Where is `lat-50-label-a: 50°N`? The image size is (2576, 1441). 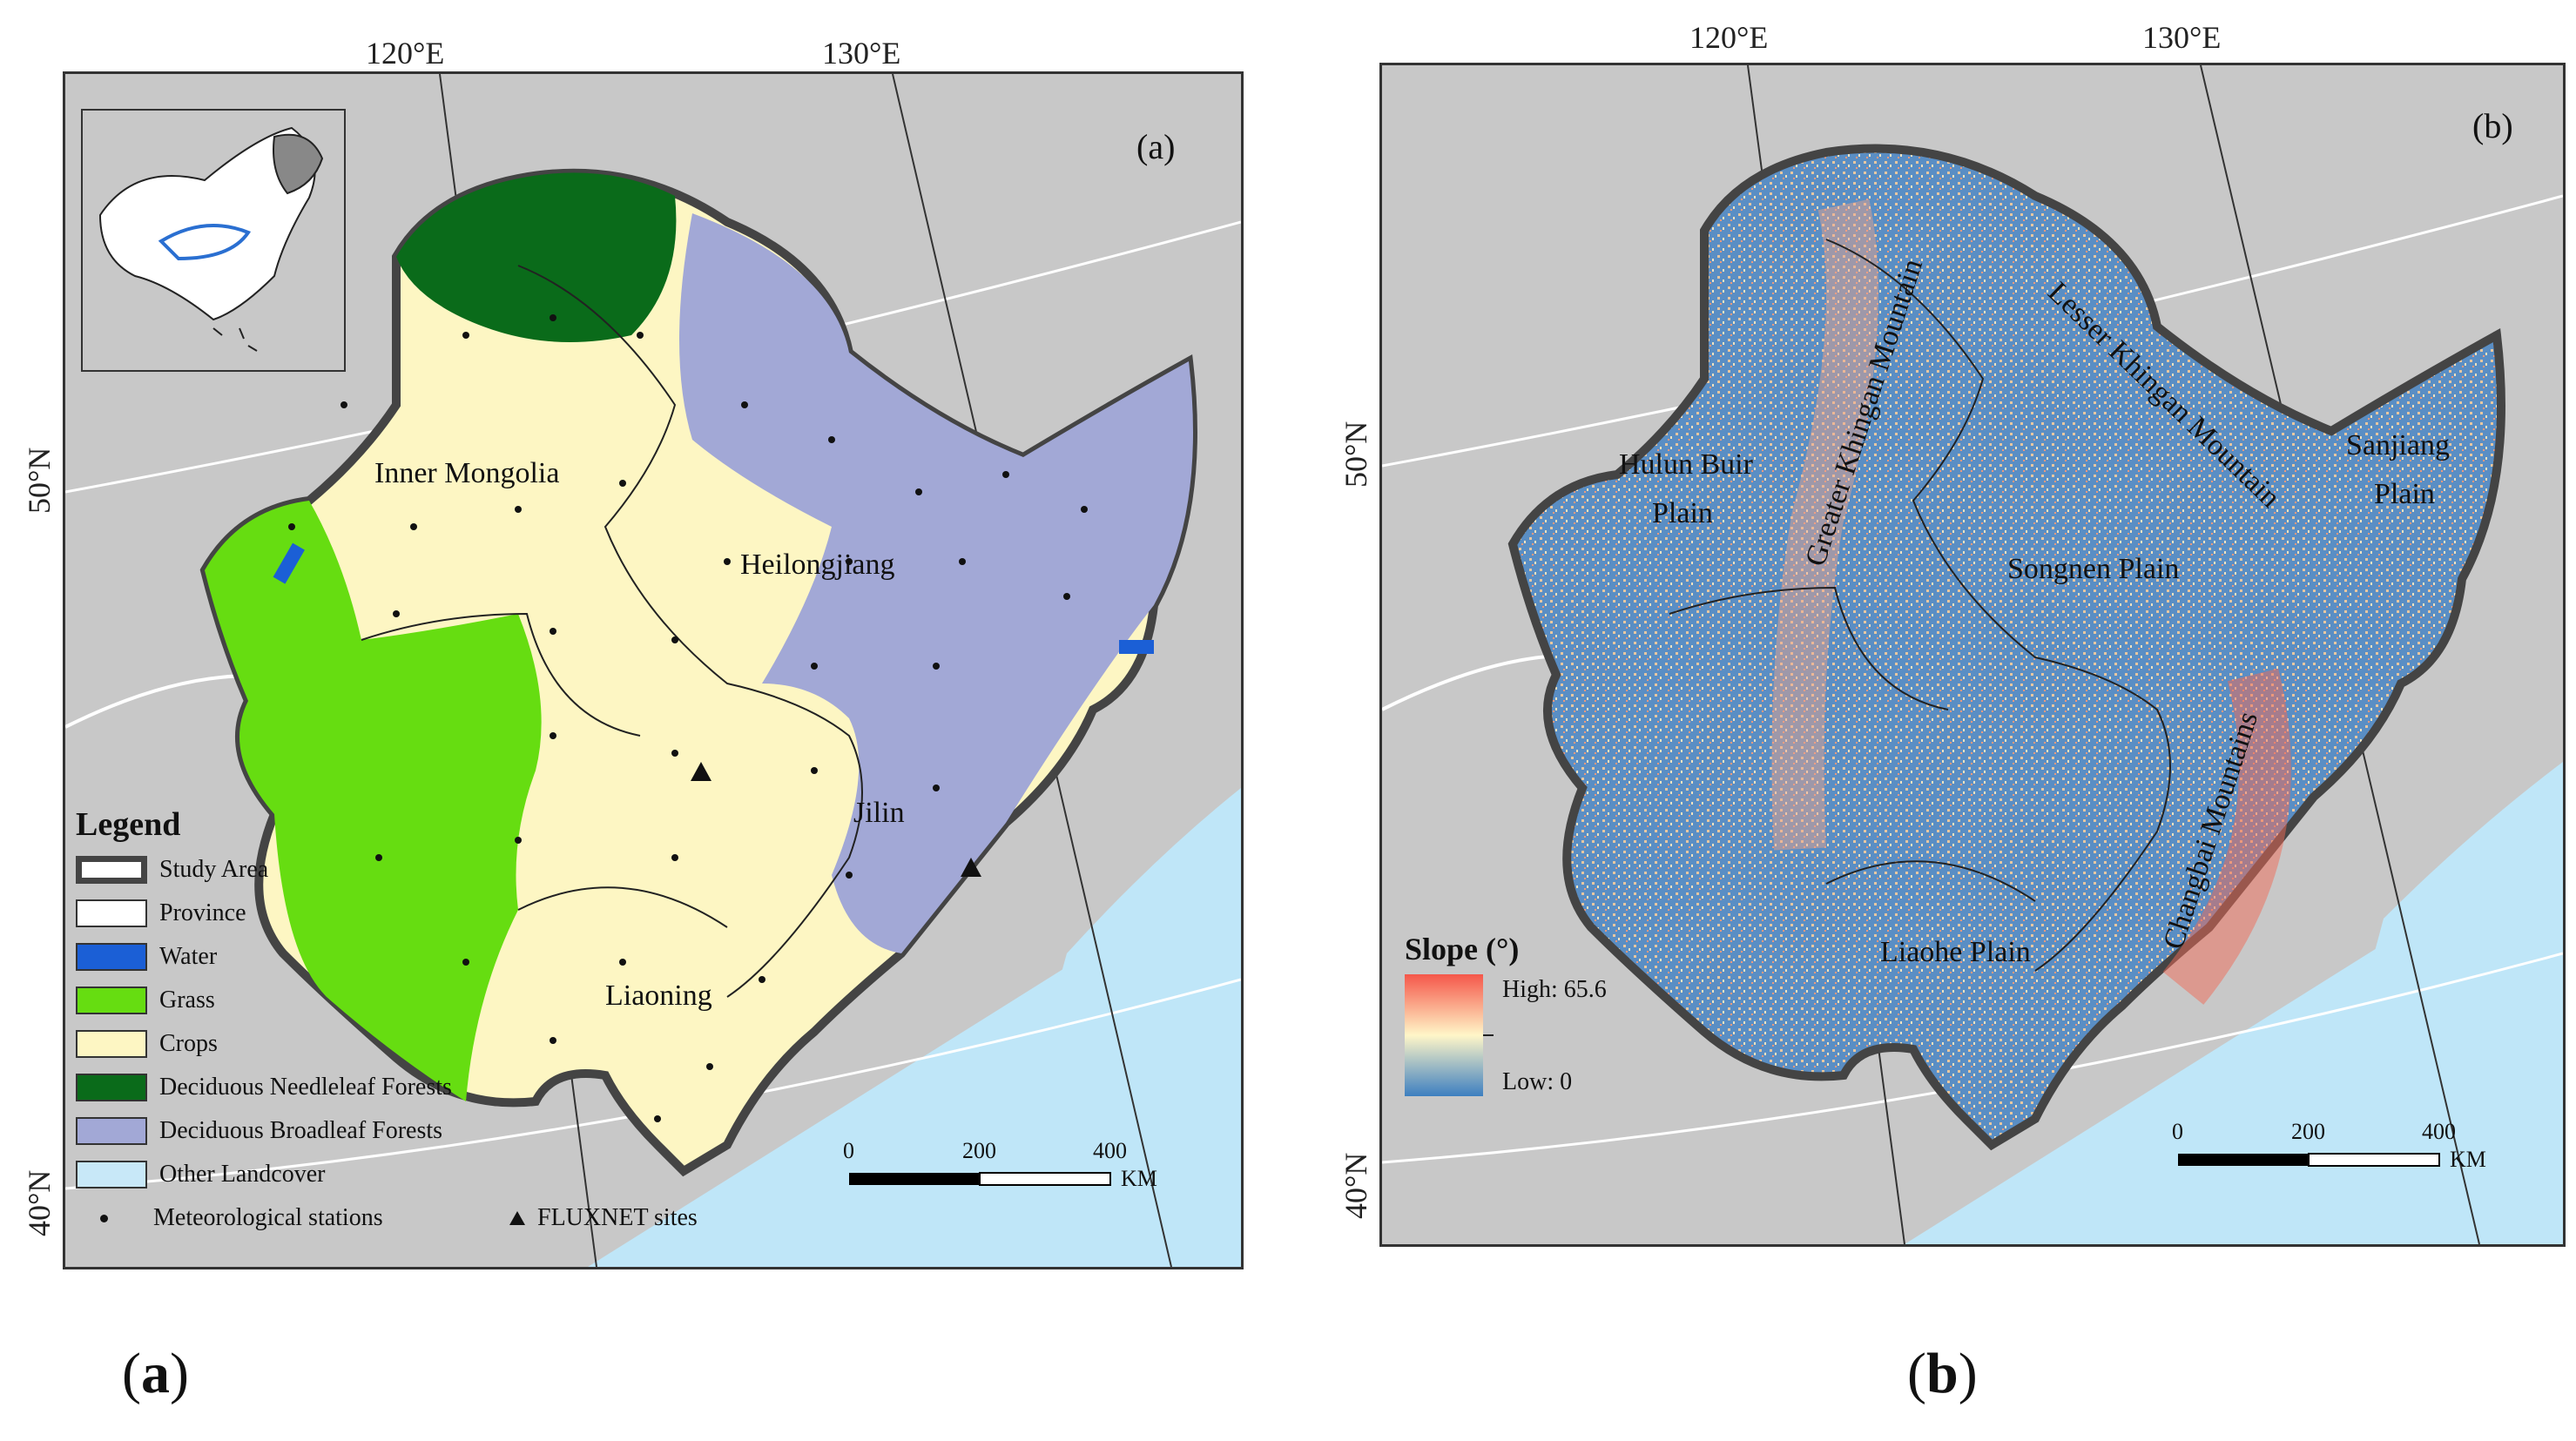 lat-50-label-a: 50°N is located at coordinates (39, 480).